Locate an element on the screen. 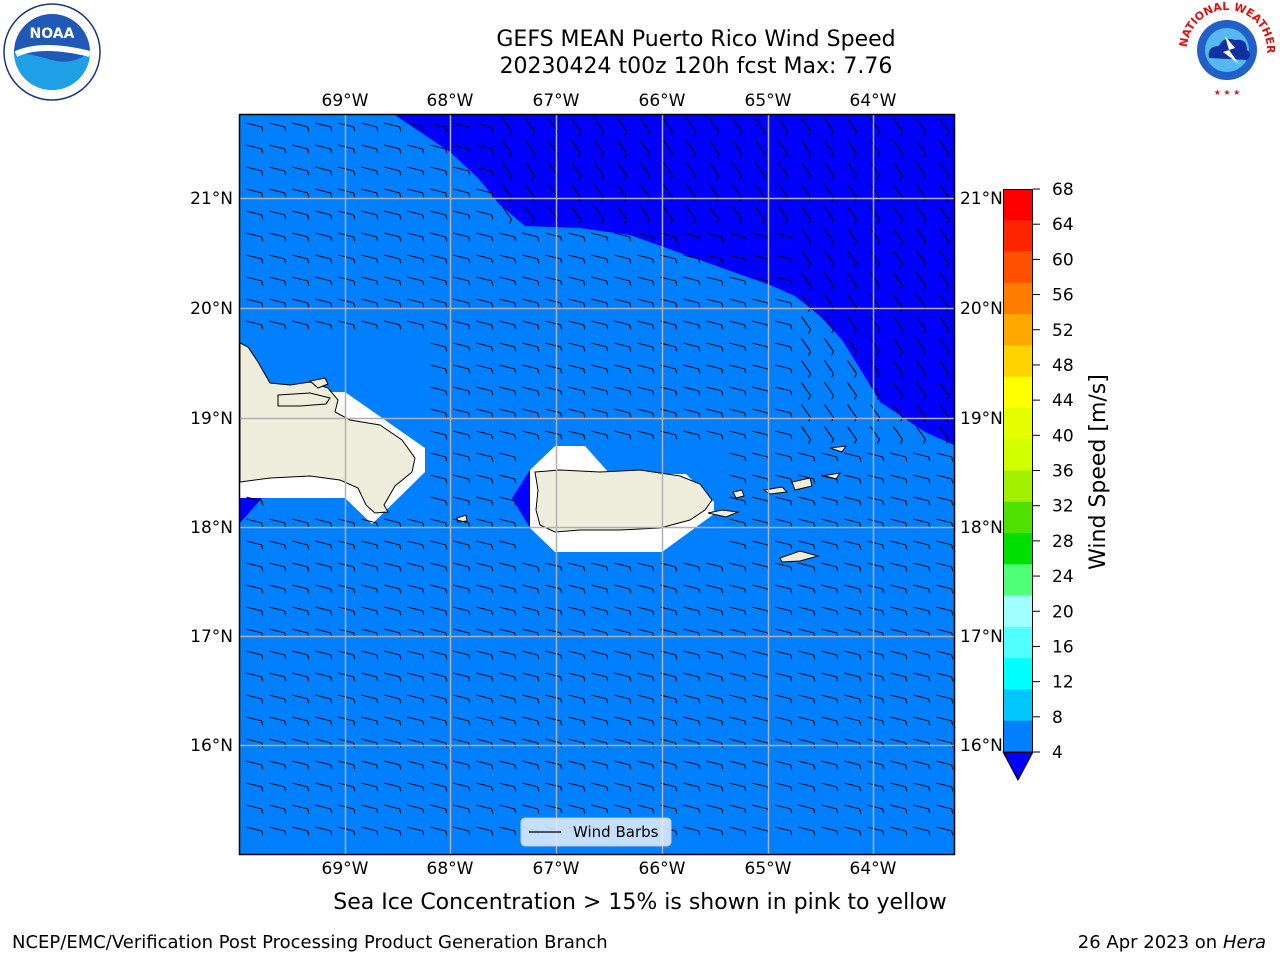 The image size is (1280, 960). lon-label-top: 68°W is located at coordinates (450, 101).